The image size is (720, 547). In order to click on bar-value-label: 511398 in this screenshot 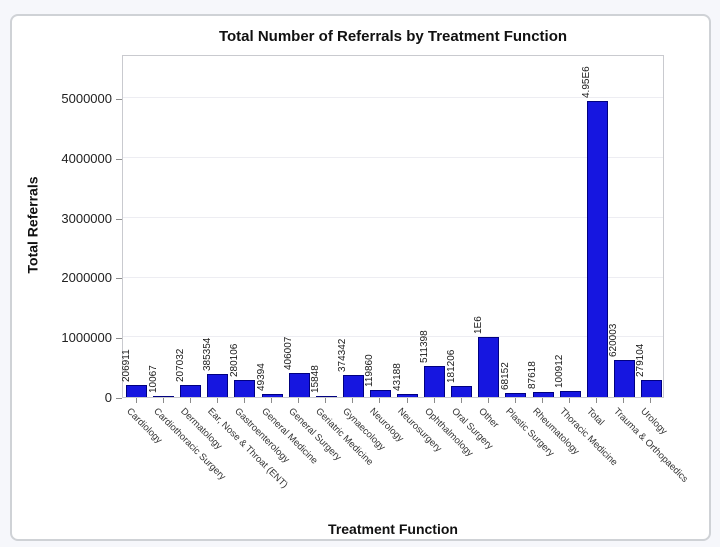, I will do `click(424, 347)`.